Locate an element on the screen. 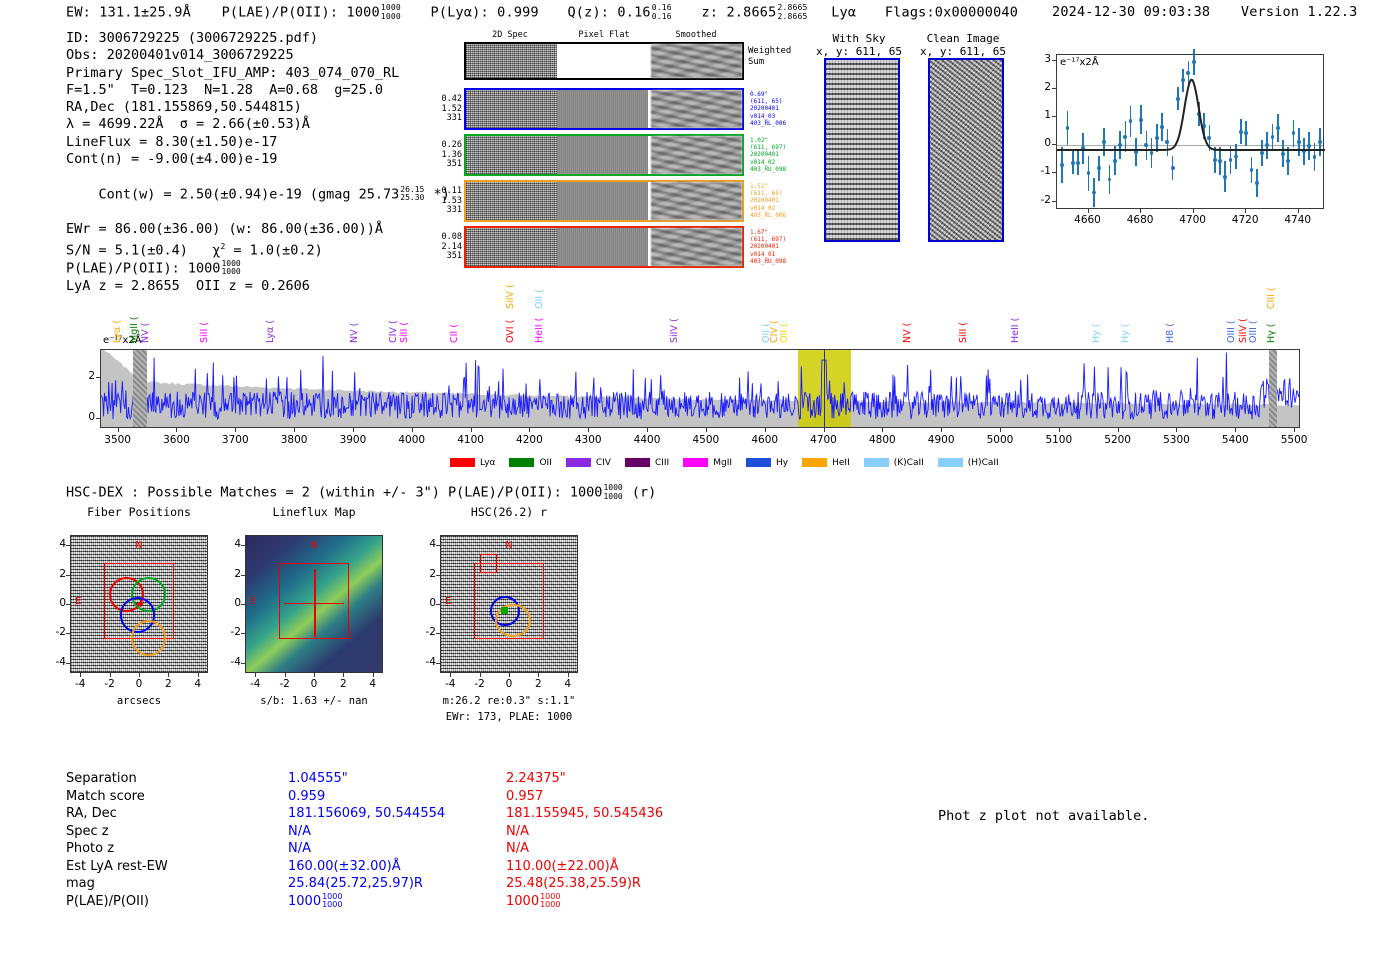 This screenshot has width=1400, height=953. panel-caption-1-0: s/b: 1.63 +/- nan is located at coordinates (314, 701).